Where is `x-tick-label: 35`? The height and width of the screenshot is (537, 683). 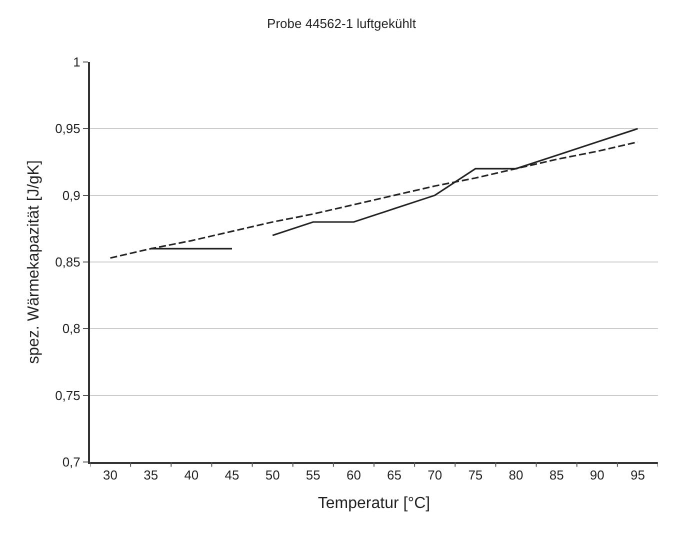 x-tick-label: 35 is located at coordinates (151, 475).